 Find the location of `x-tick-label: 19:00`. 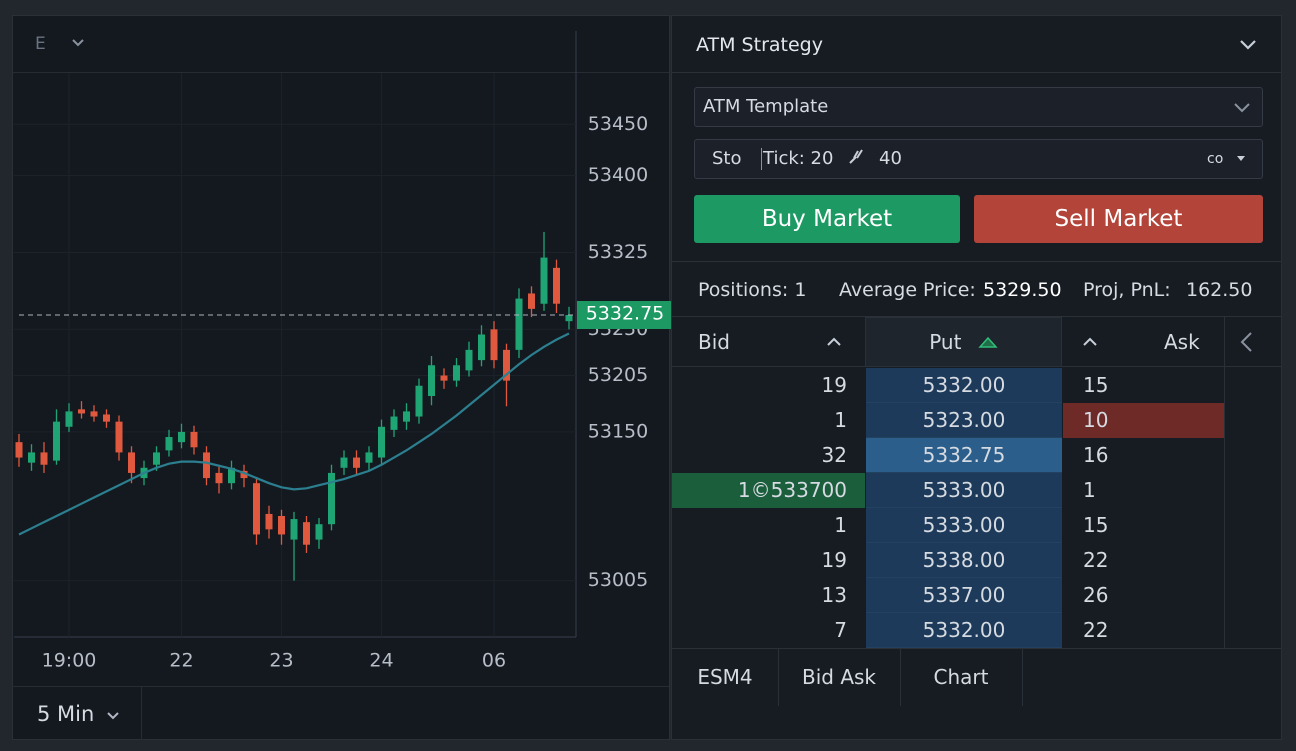

x-tick-label: 19:00 is located at coordinates (69, 661).